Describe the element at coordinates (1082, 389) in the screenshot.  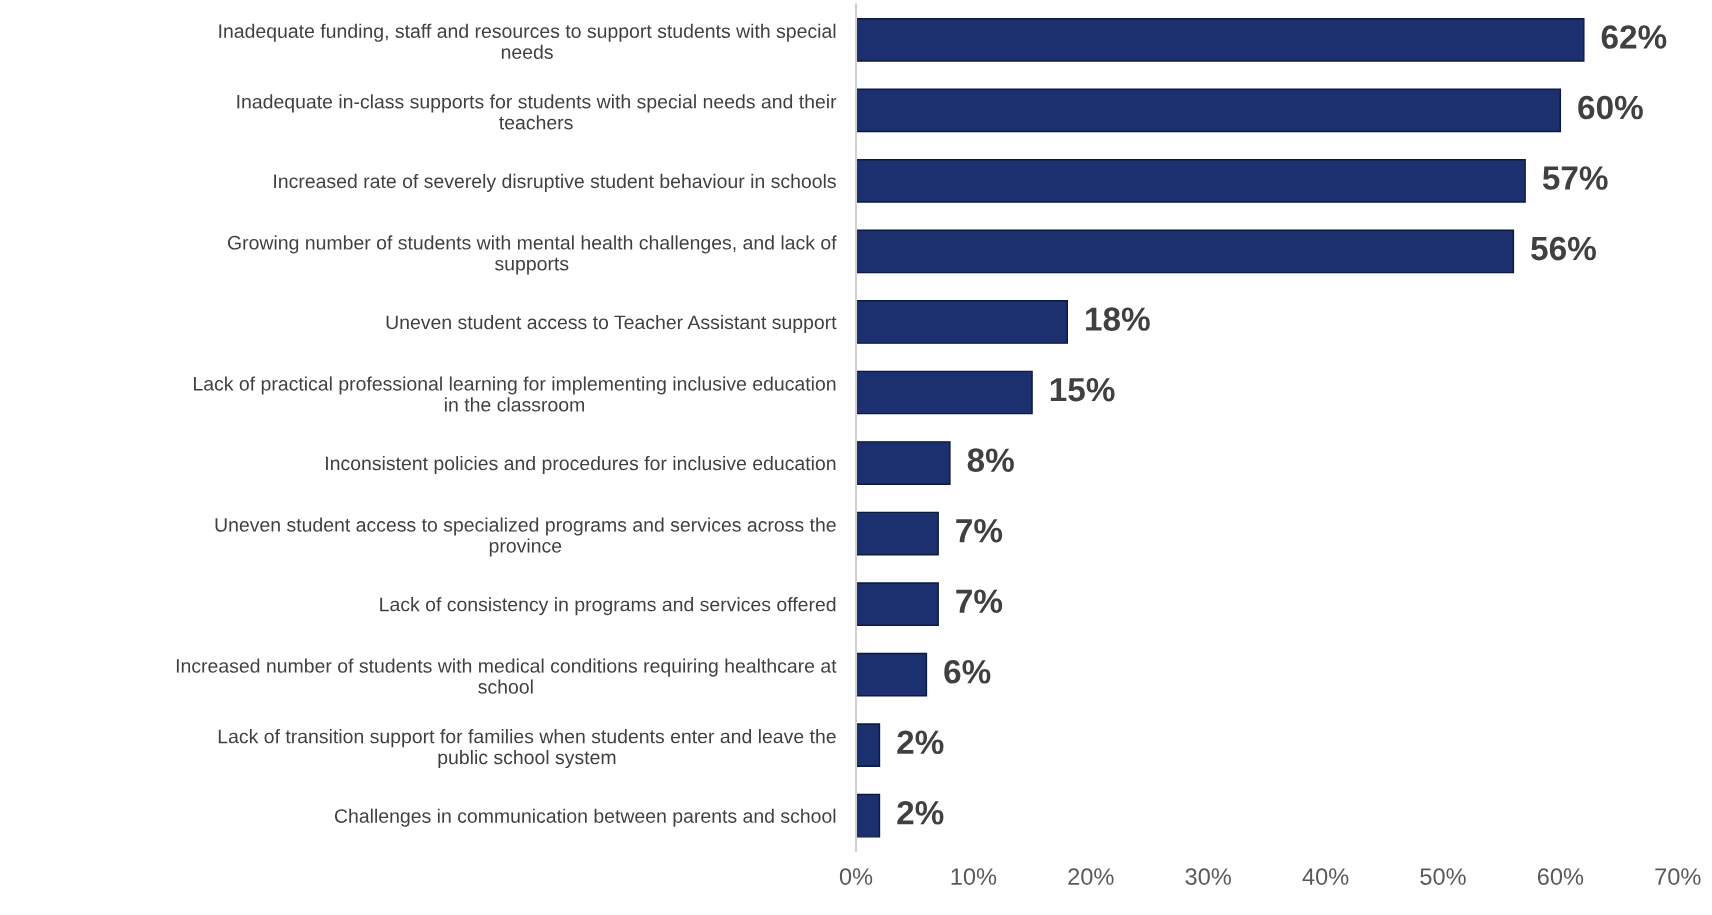
I see `data-label: 15%` at that location.